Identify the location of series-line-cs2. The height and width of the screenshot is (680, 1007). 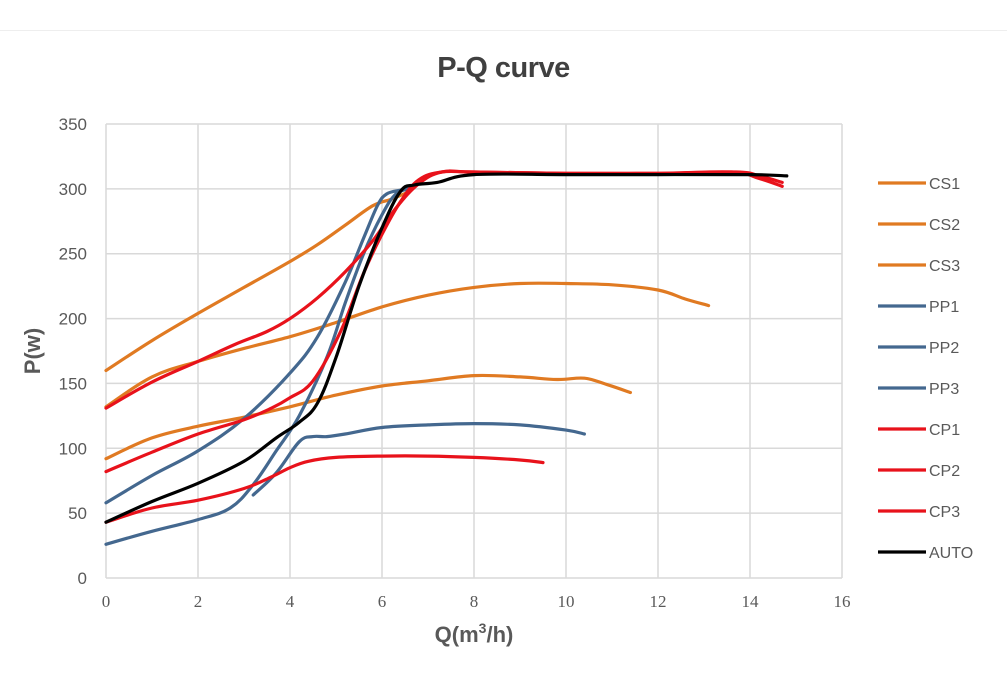
(407, 345).